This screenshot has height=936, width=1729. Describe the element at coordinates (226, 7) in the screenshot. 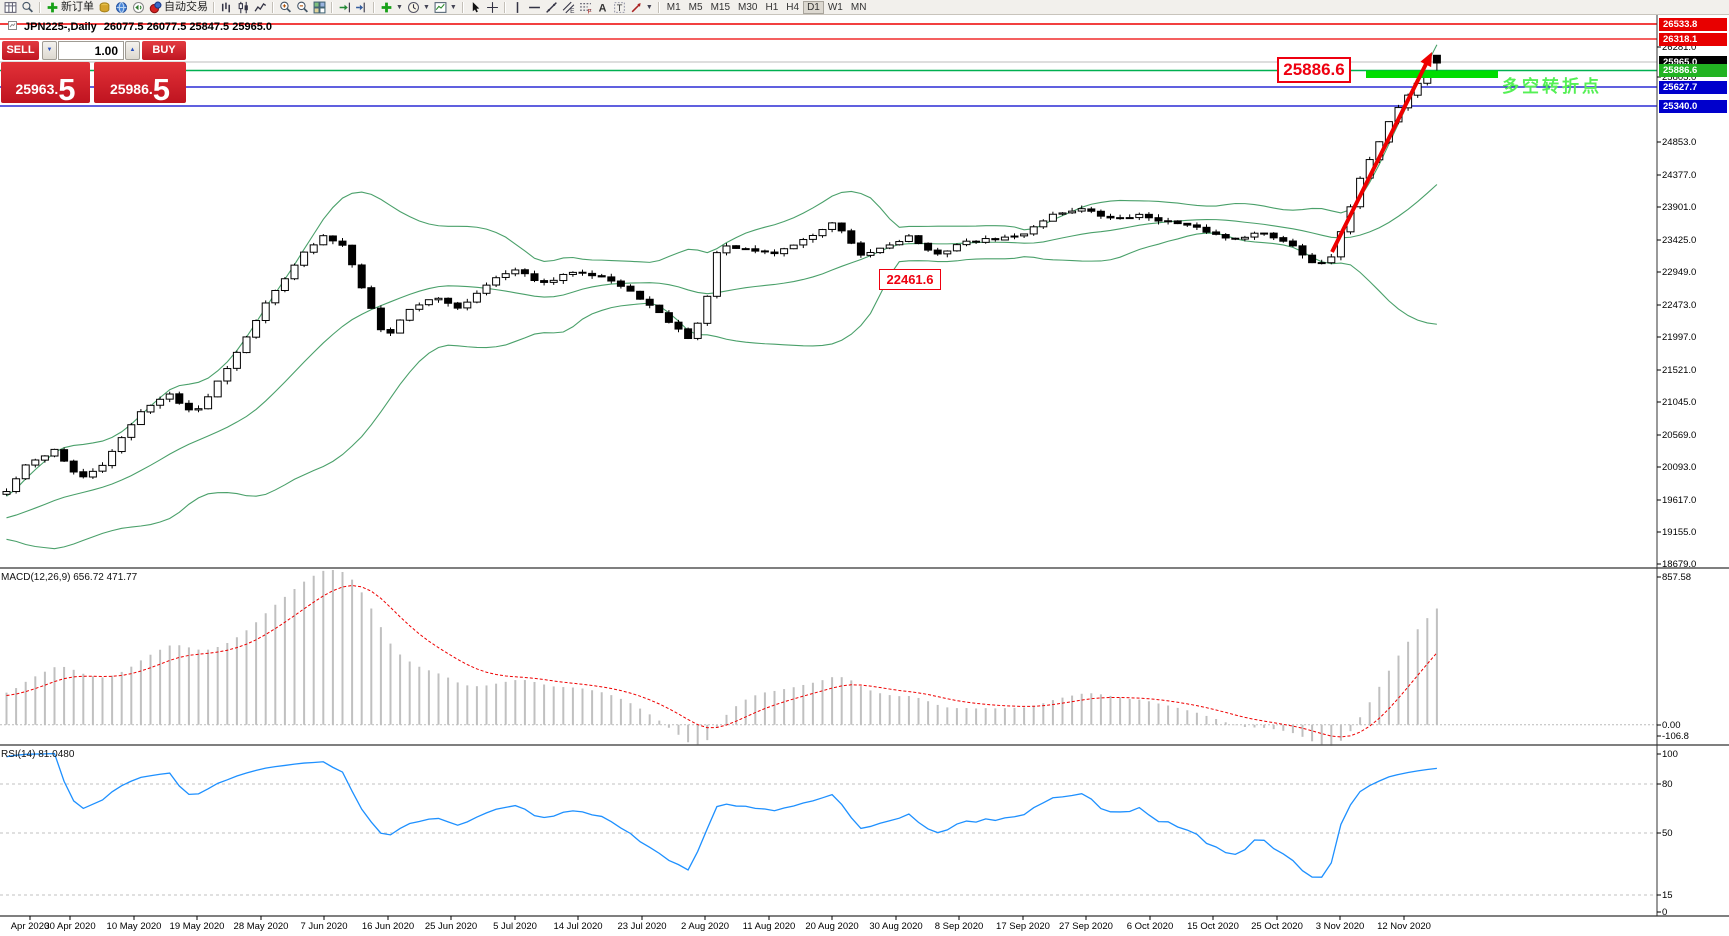

I see `bar-chart-type-icon` at that location.